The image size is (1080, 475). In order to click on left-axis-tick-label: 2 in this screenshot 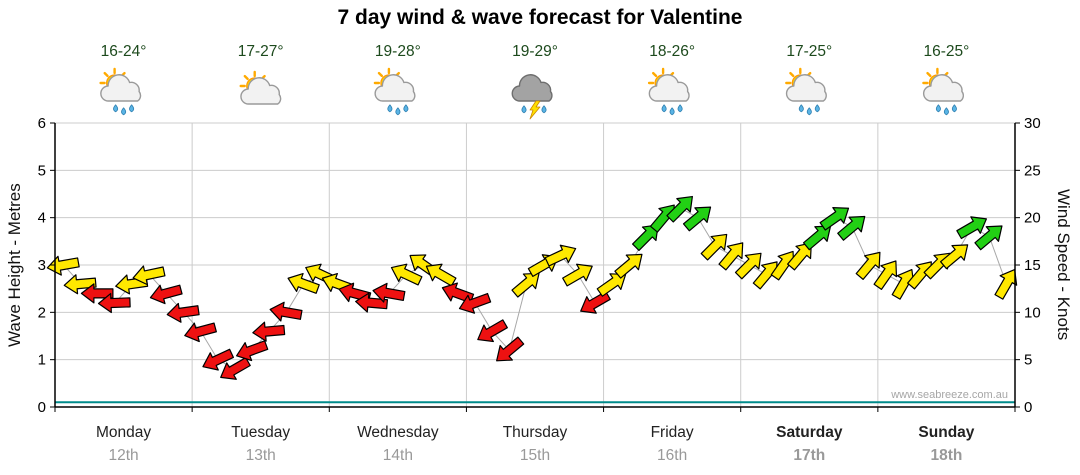, I will do `click(42, 312)`.